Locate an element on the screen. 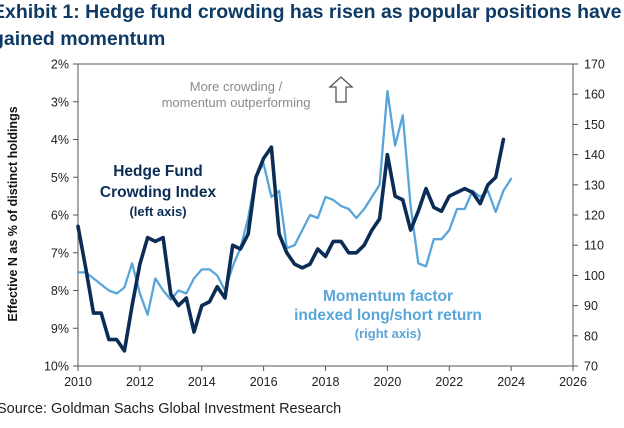  y-right-tick-label: 170 is located at coordinates (594, 65).